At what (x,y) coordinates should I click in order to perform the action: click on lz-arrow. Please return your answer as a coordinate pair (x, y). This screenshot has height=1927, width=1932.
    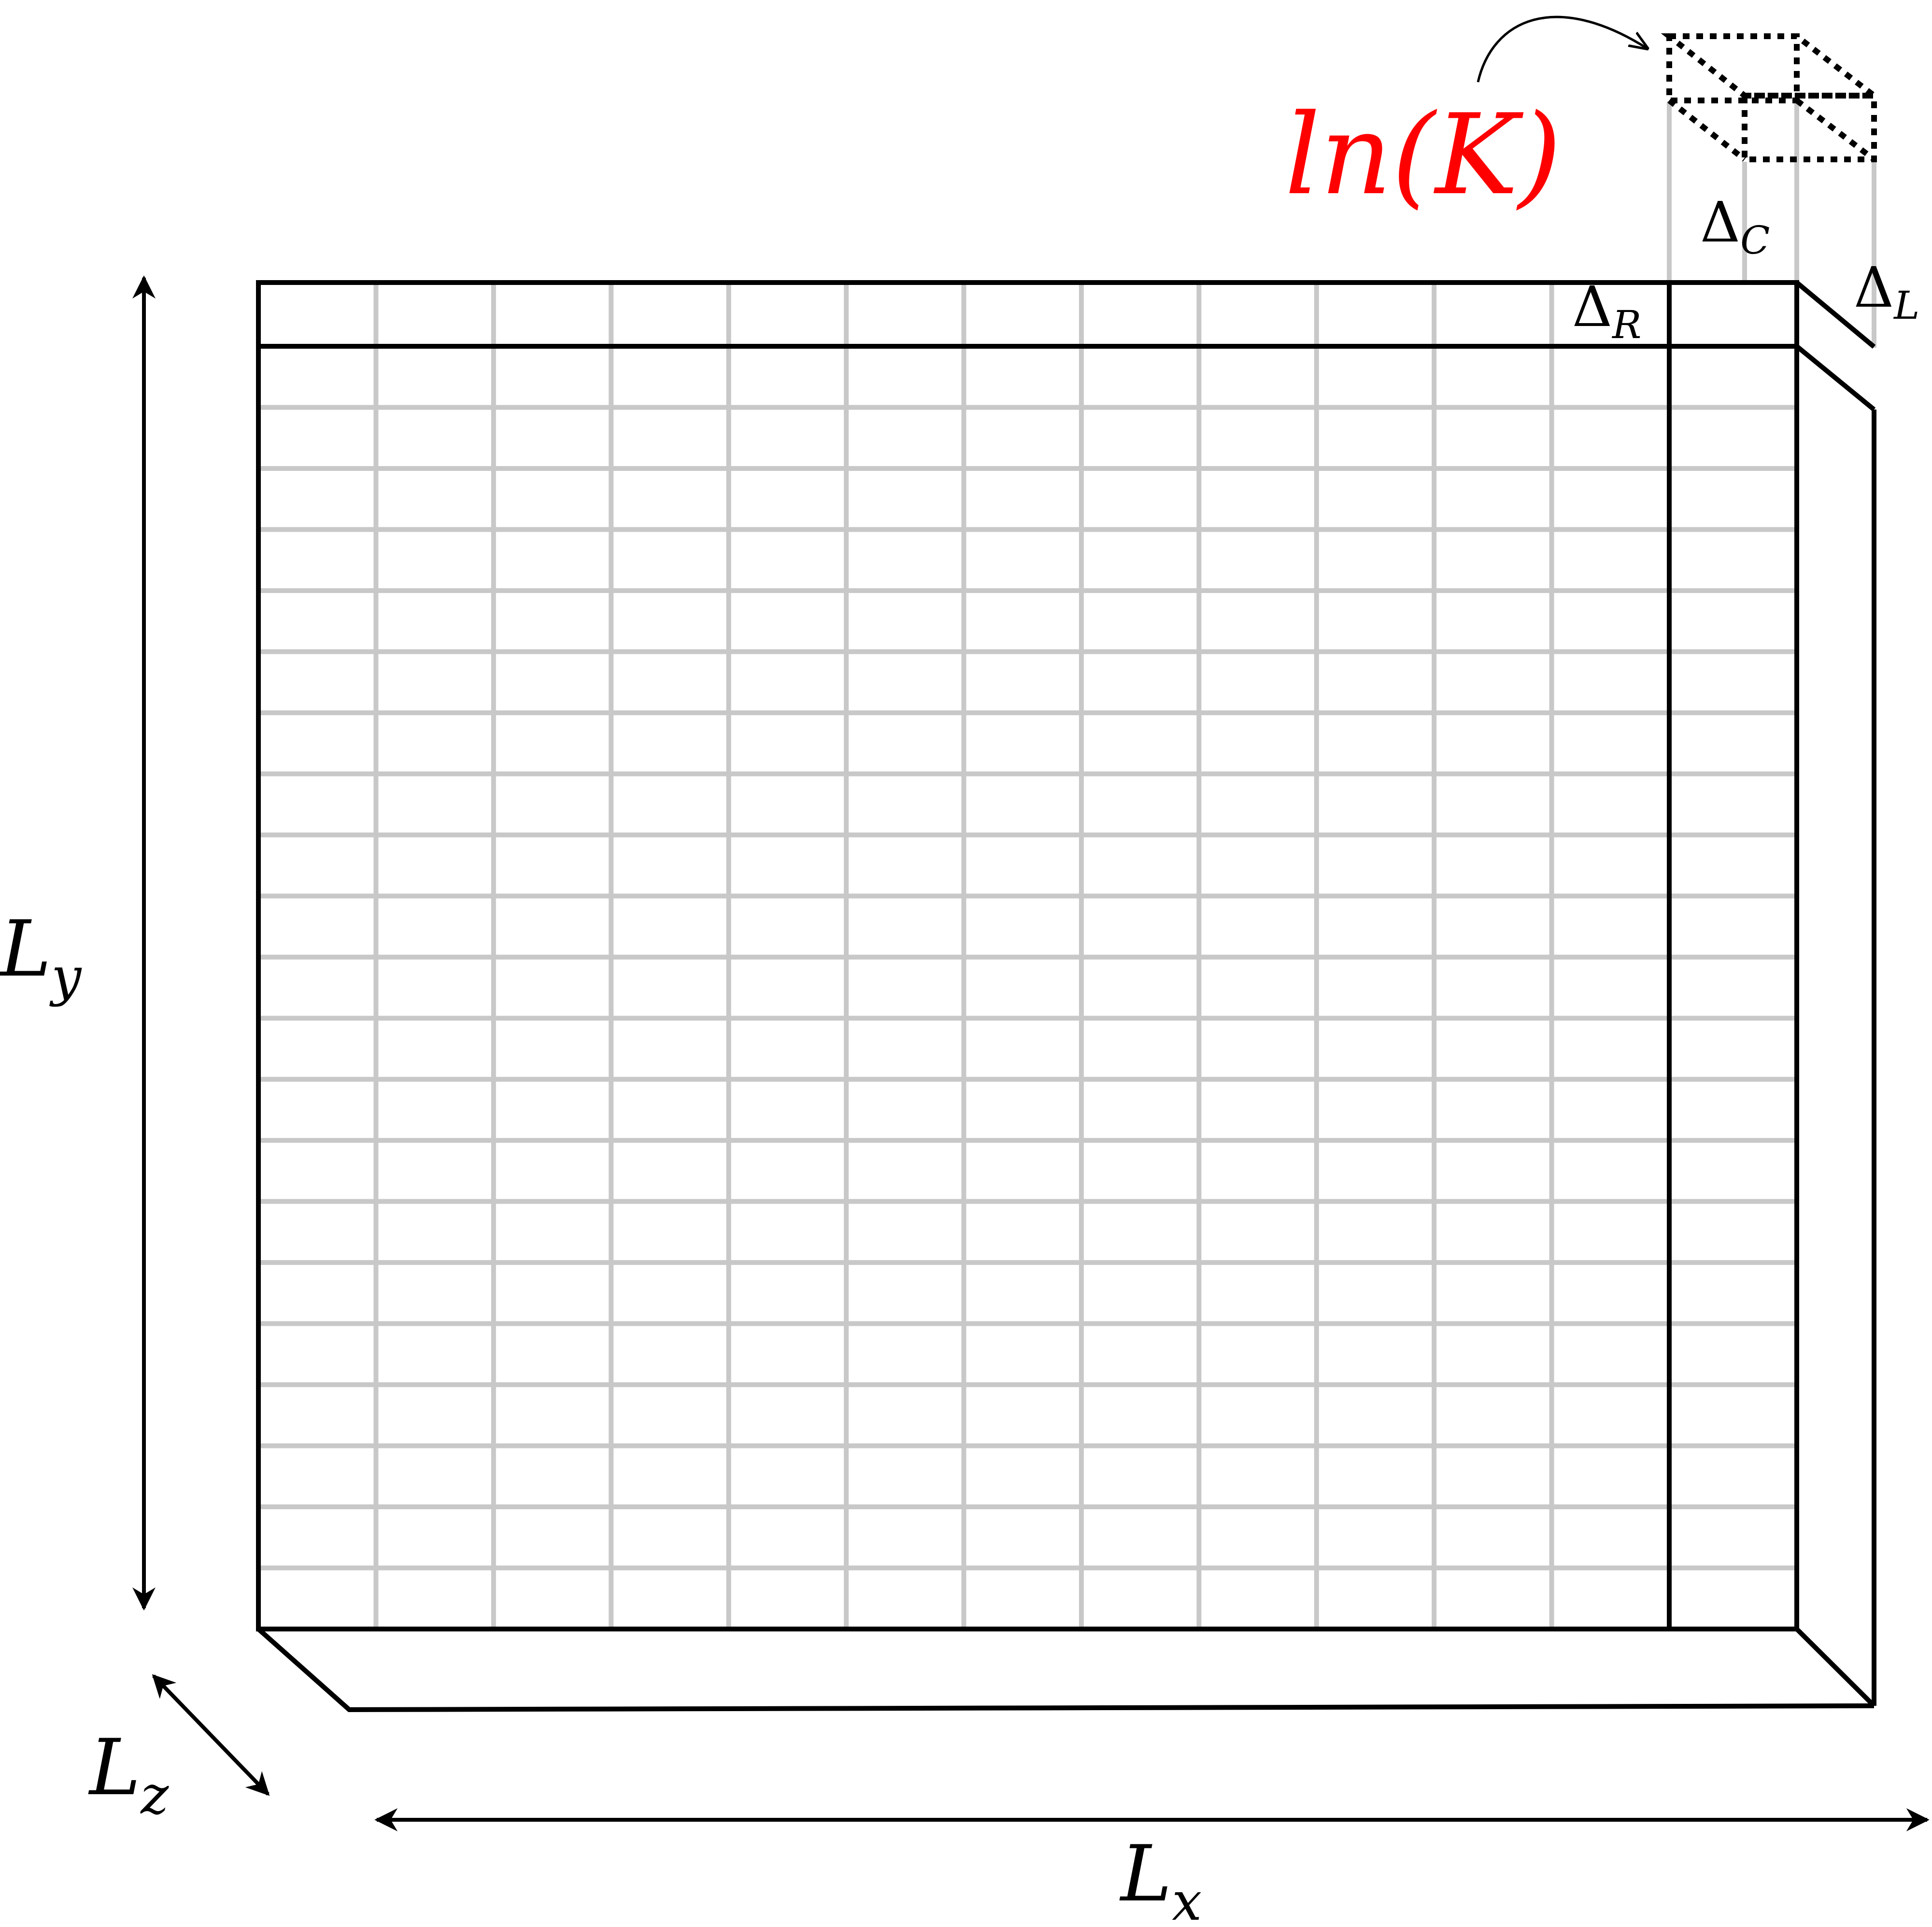
    Looking at the image, I should click on (211, 1735).